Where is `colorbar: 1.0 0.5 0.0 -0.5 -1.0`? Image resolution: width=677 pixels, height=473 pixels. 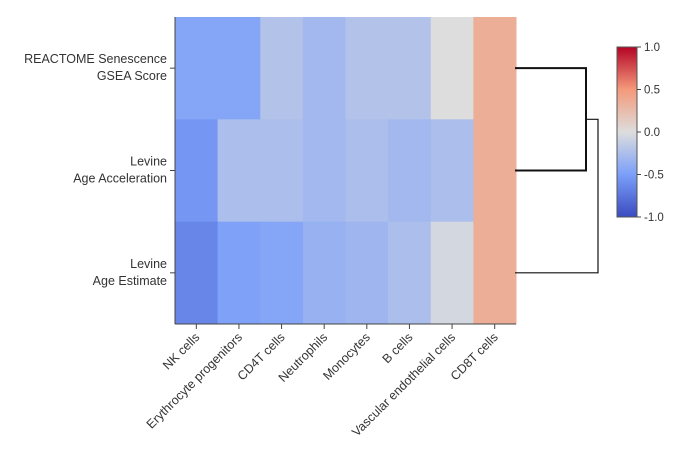
colorbar: 1.0 0.5 0.0 -0.5 -1.0 is located at coordinates (640, 133).